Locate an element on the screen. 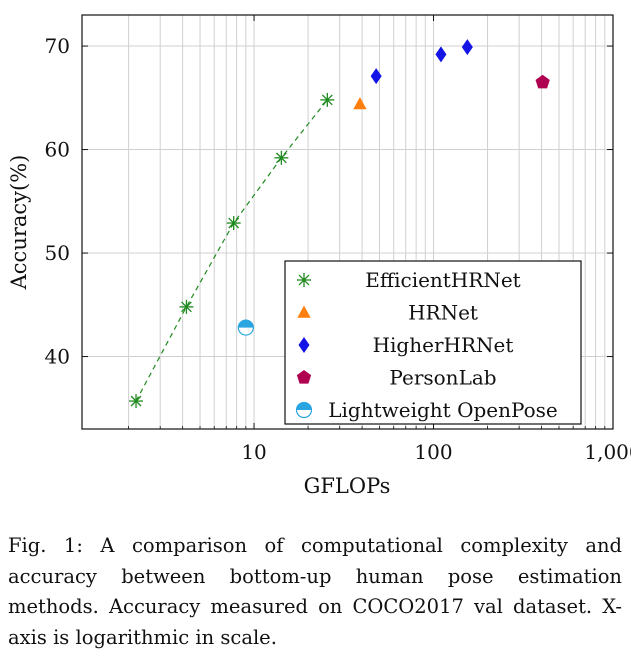 The height and width of the screenshot is (660, 631). y-tick-label: 50 is located at coordinates (57, 253).